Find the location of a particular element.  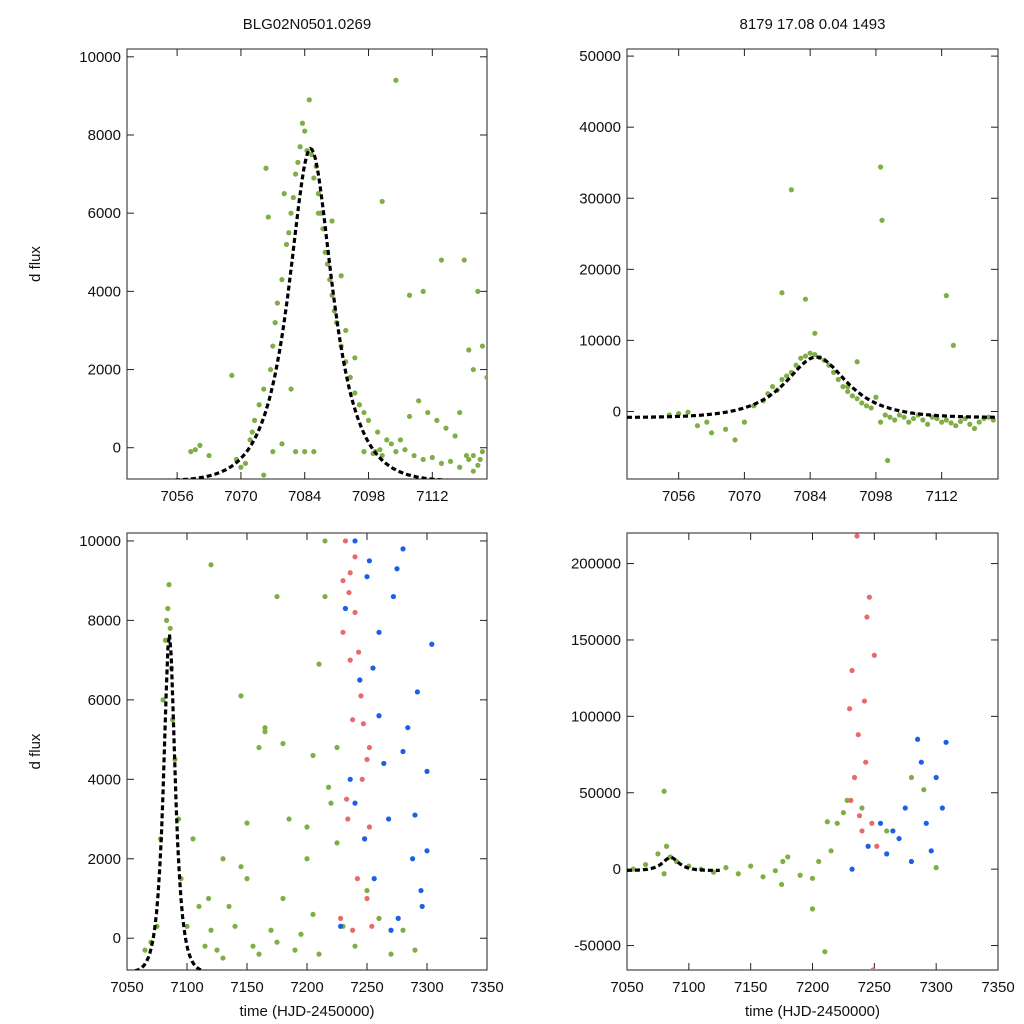

model-curve is located at coordinates (169, 802).